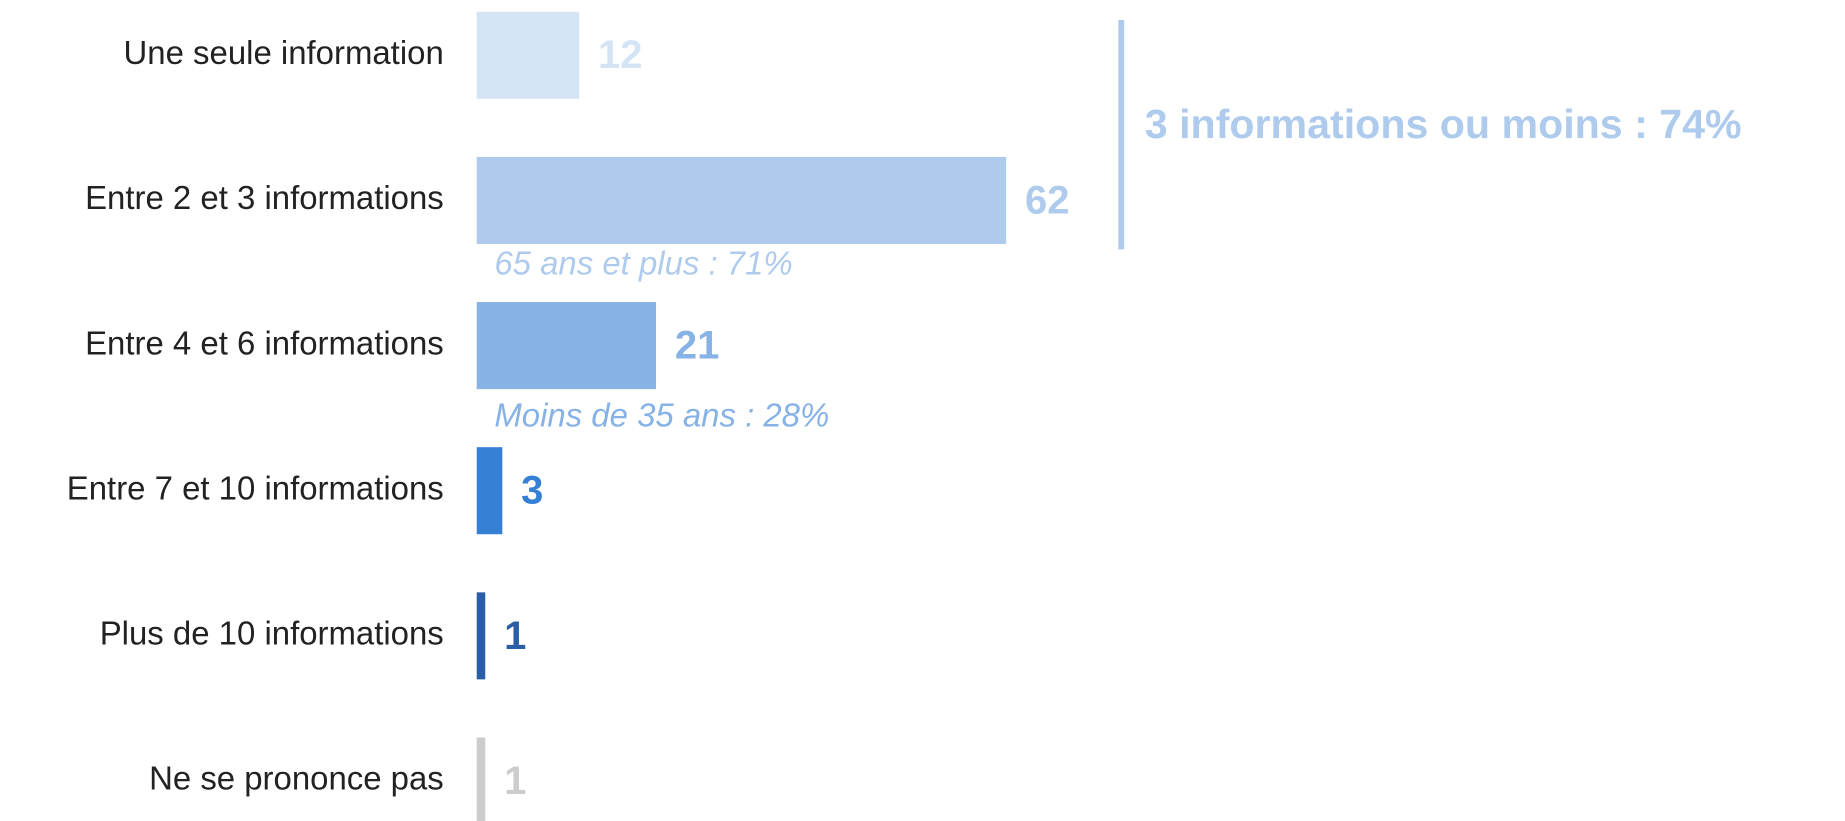 Image resolution: width=1845 pixels, height=821 pixels. What do you see at coordinates (264, 197) in the screenshot?
I see `category-label: Entre 2 et 3 informations` at bounding box center [264, 197].